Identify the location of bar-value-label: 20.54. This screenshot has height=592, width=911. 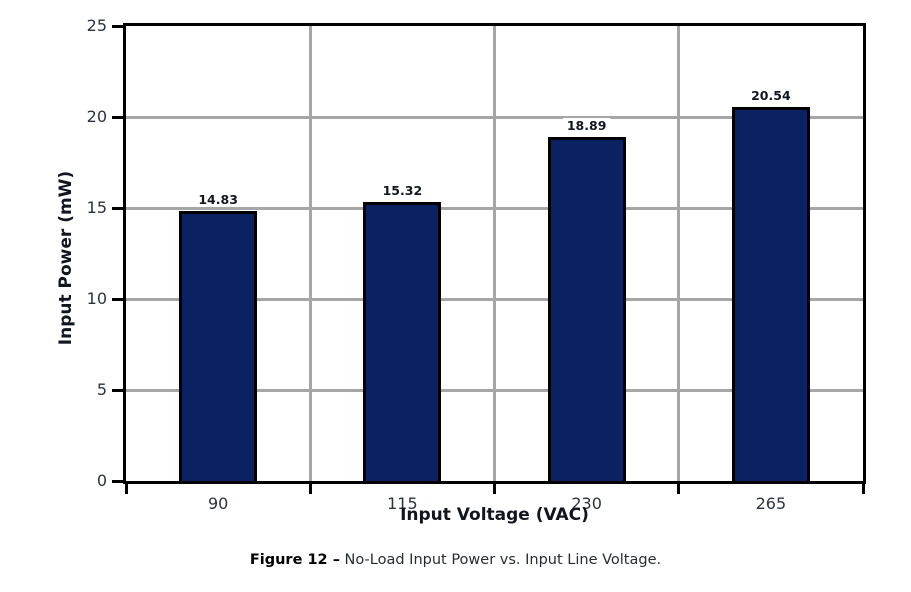
(771, 95).